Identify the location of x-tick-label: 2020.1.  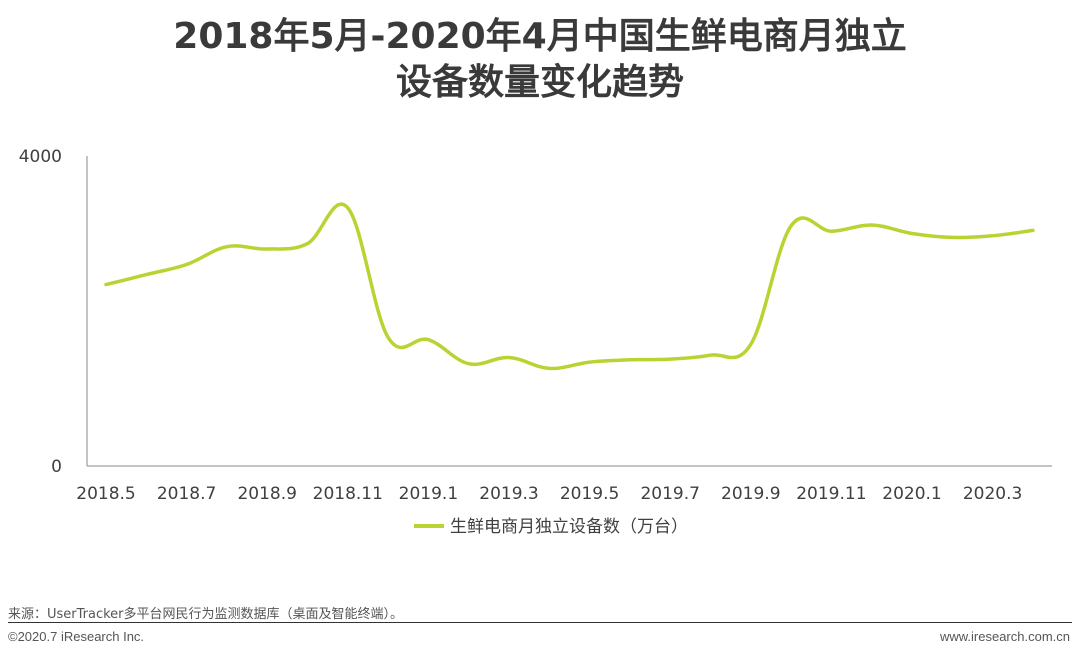
(911, 494).